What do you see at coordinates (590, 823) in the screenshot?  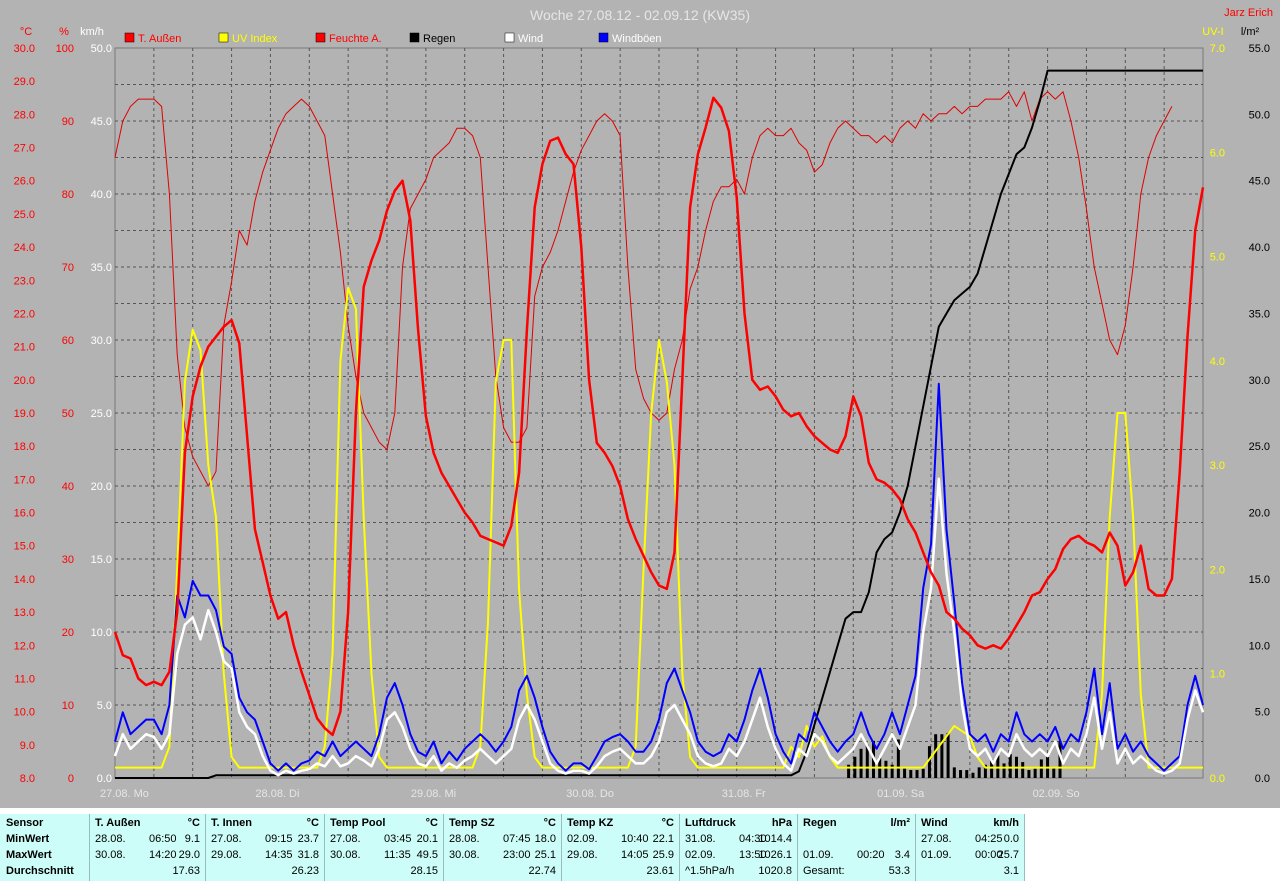 I see `stats-header: Temp KZ` at bounding box center [590, 823].